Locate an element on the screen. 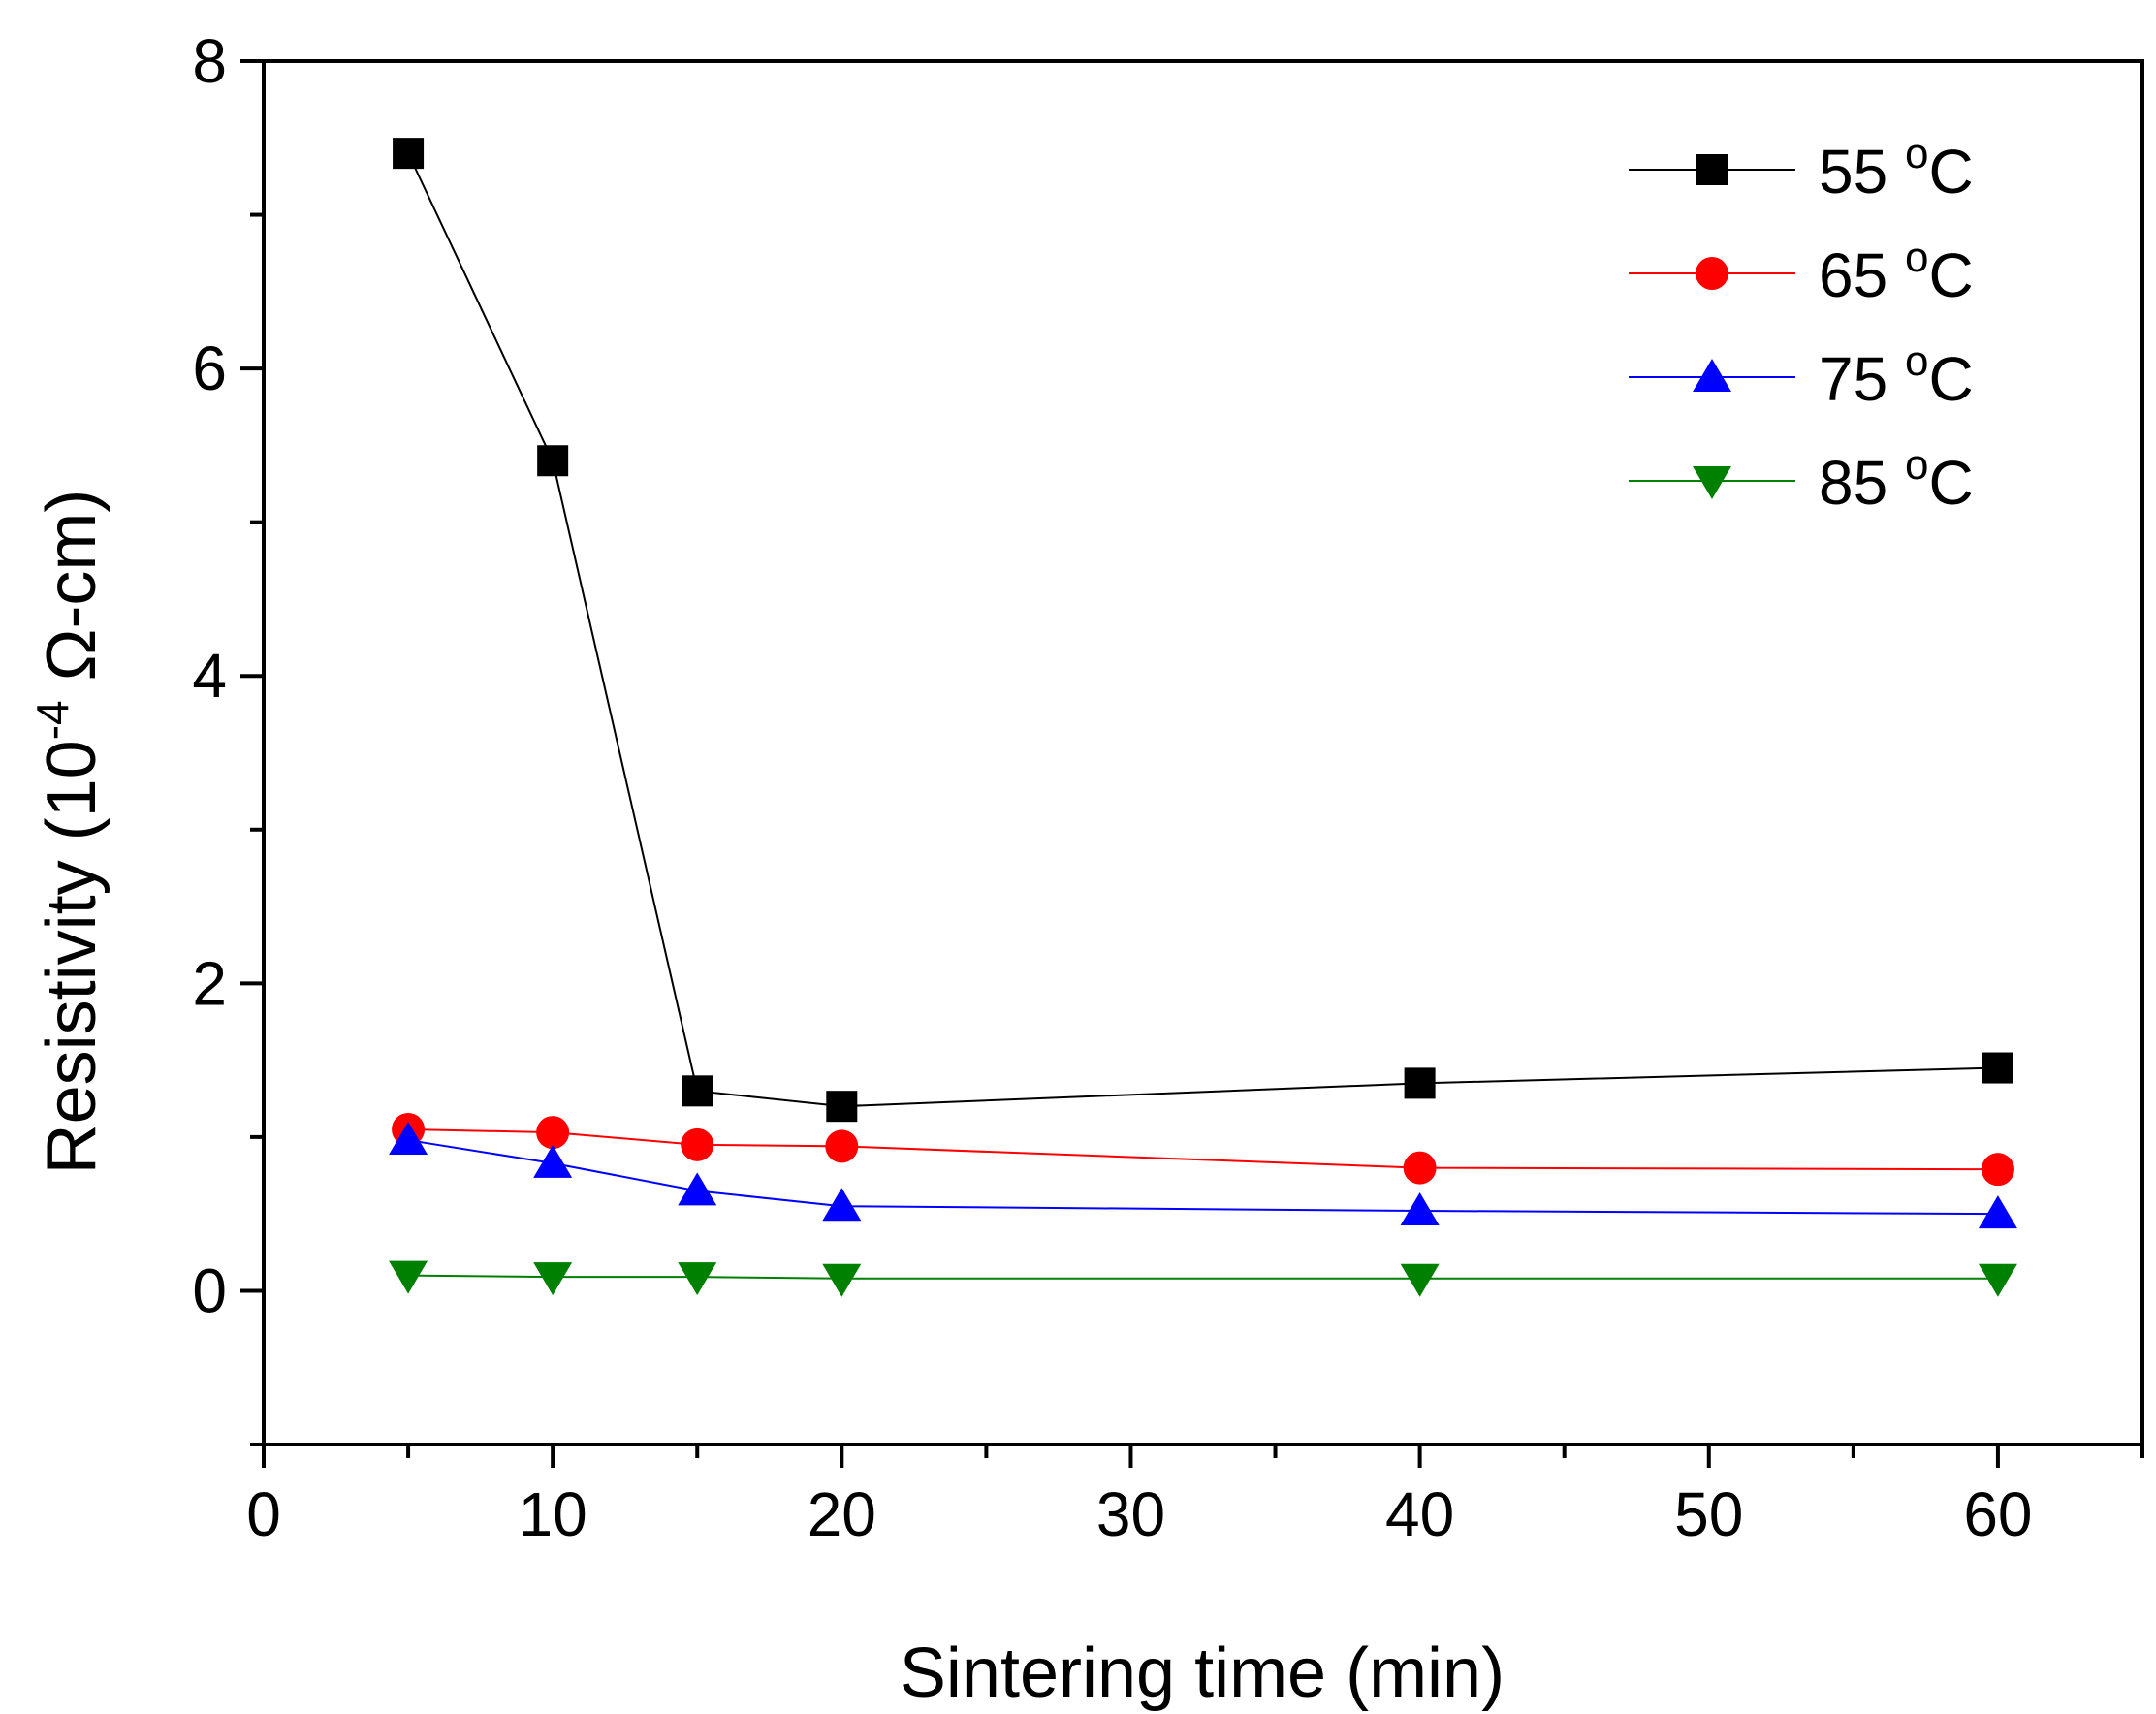 This screenshot has width=2156, height=1714. y-tick-label: 8 is located at coordinates (209, 61).